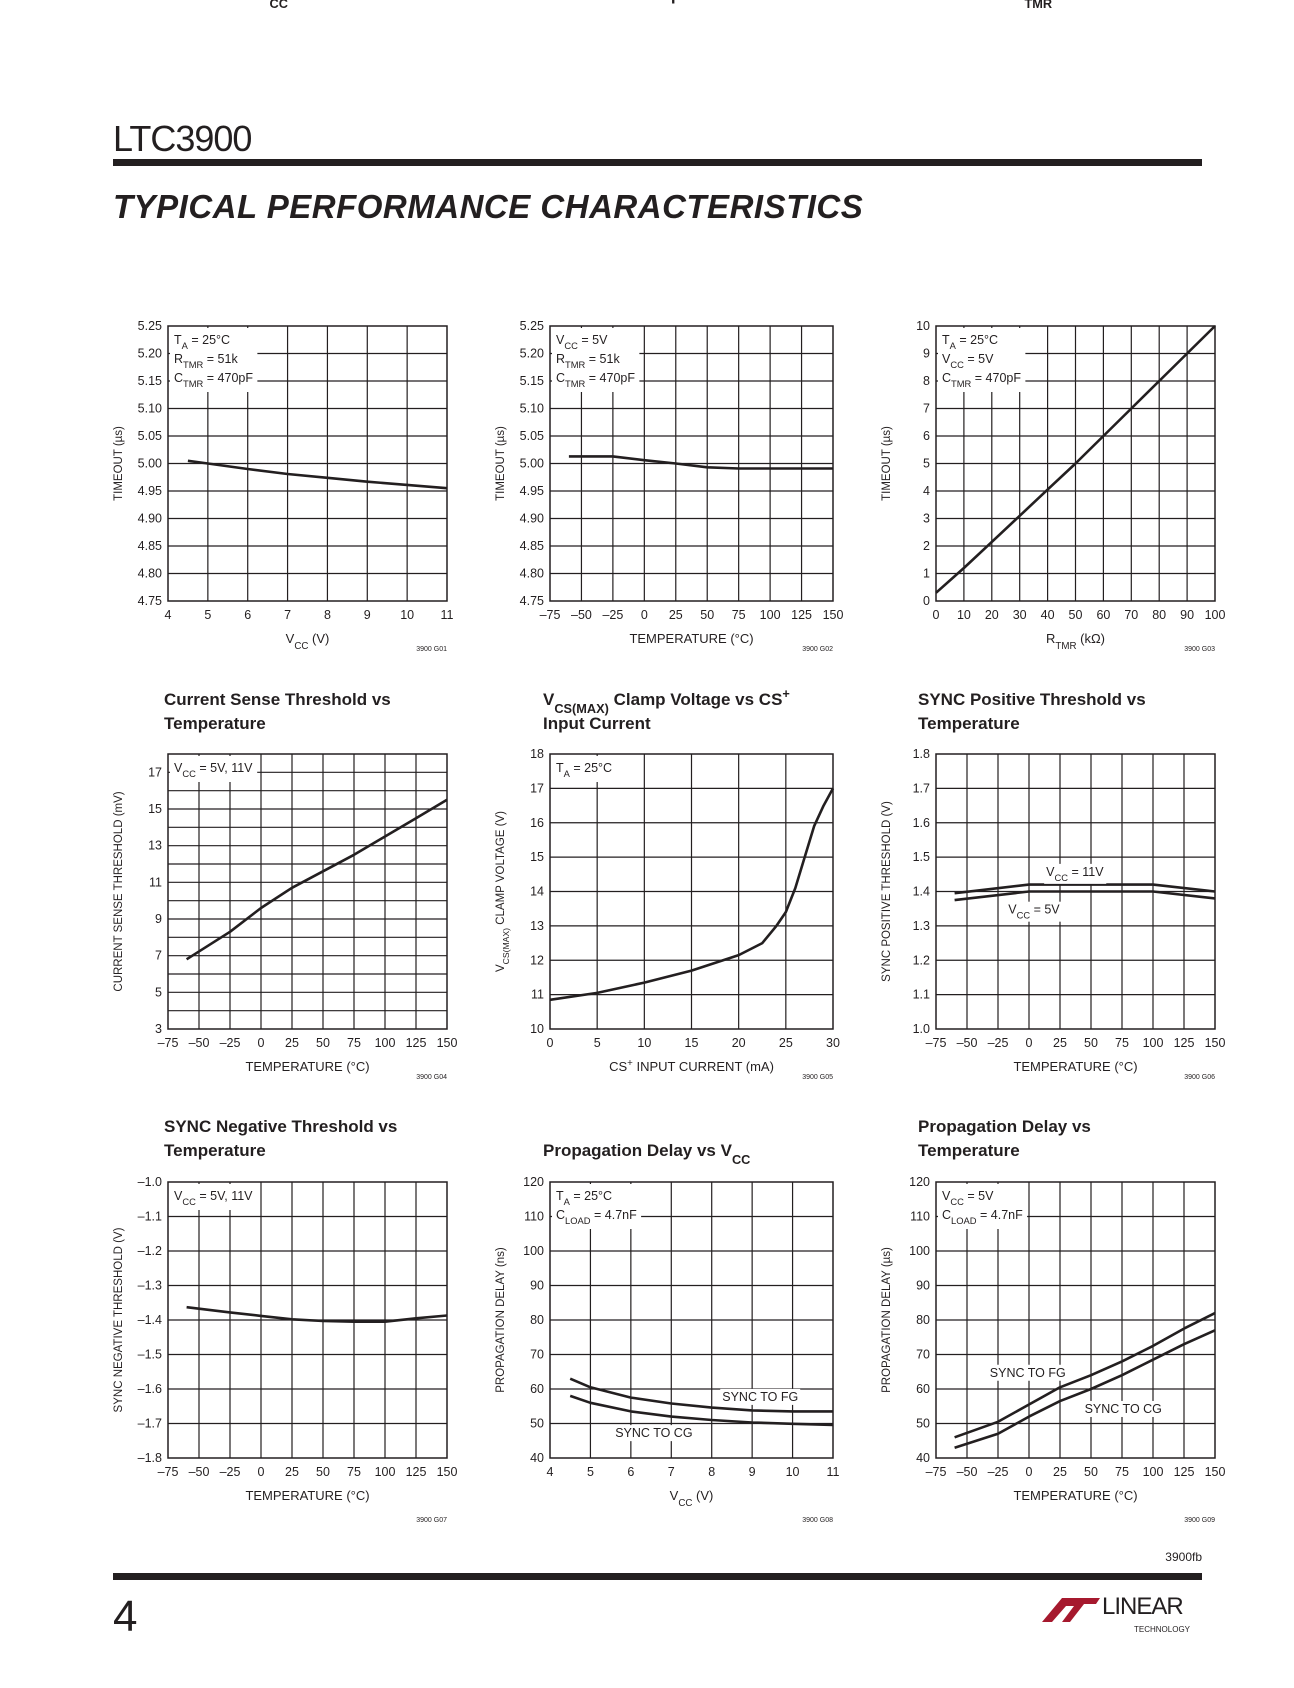  What do you see at coordinates (998, 1043) in the screenshot?
I see `x-tick-label: –25` at bounding box center [998, 1043].